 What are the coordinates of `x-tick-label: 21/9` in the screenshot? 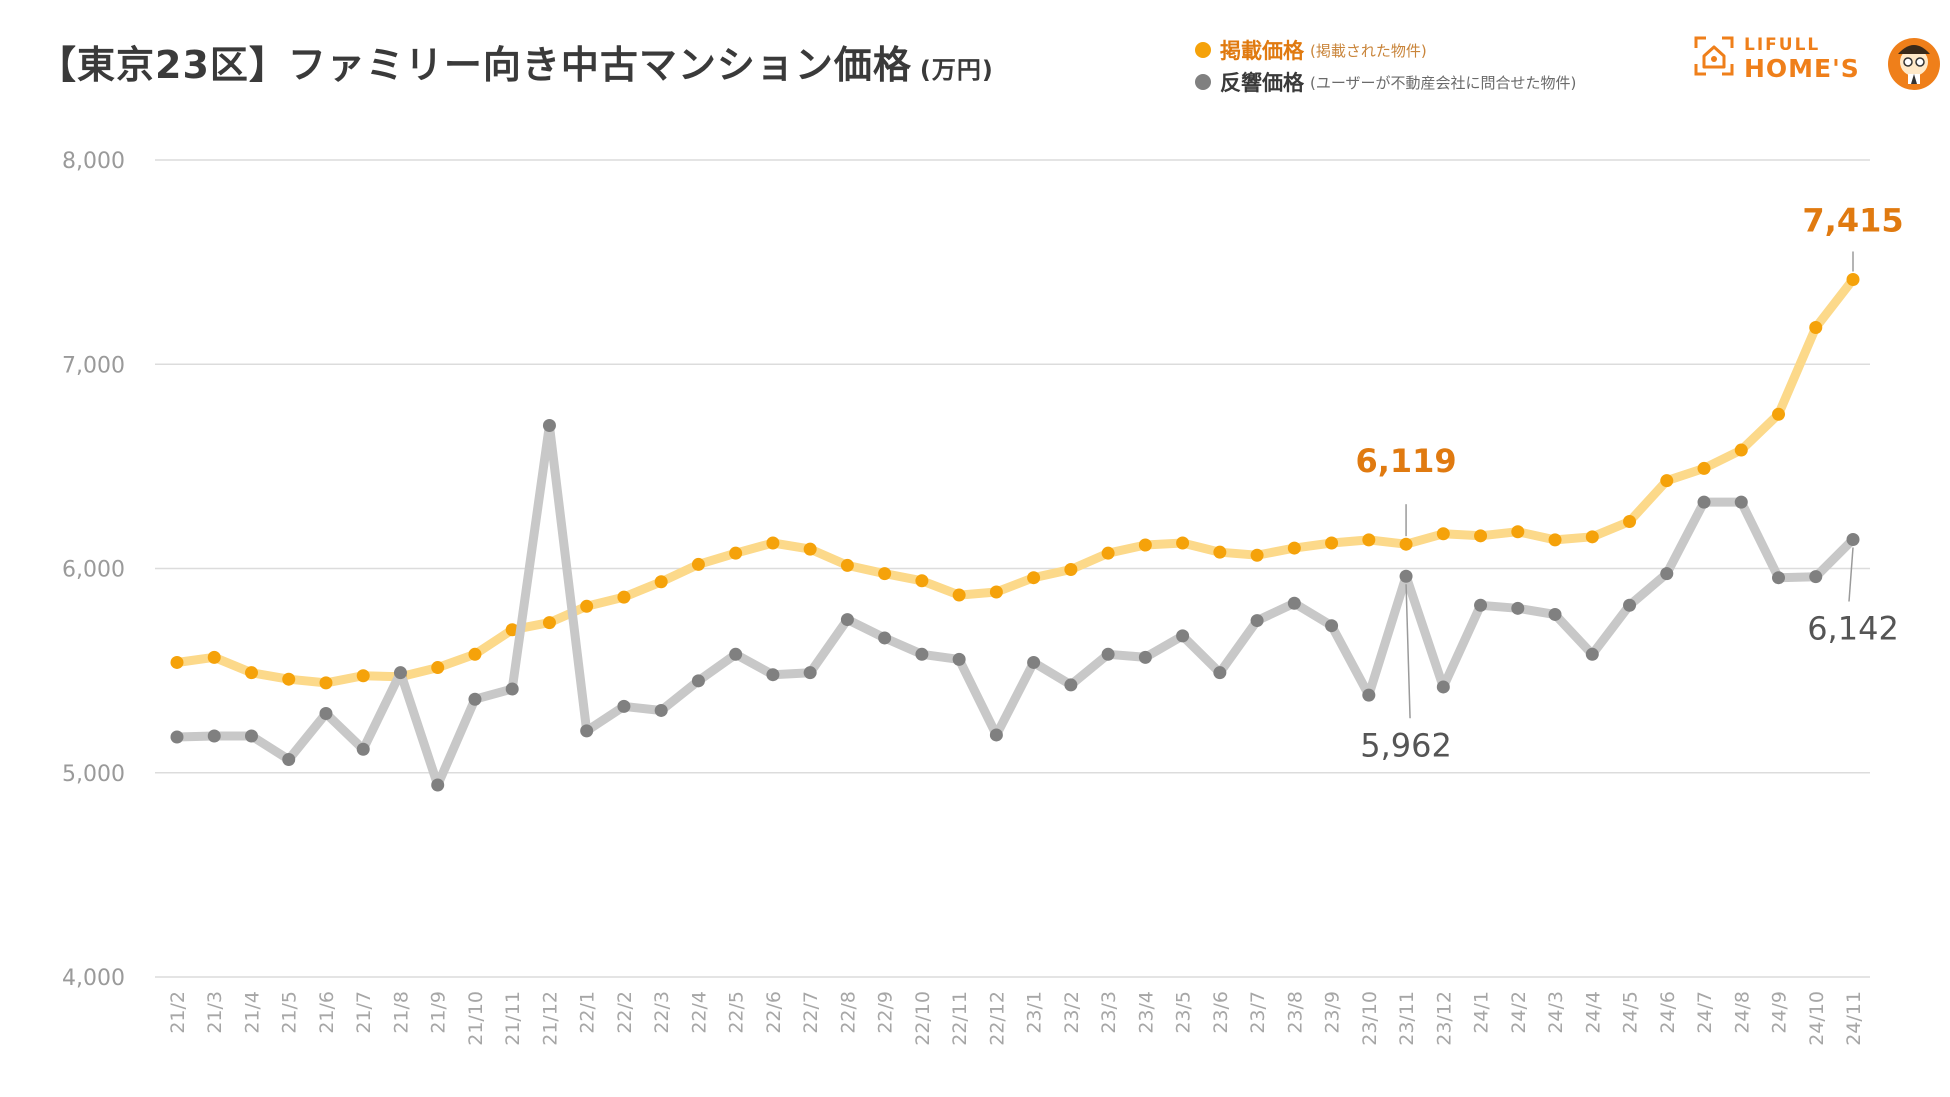 It's located at (439, 1012).